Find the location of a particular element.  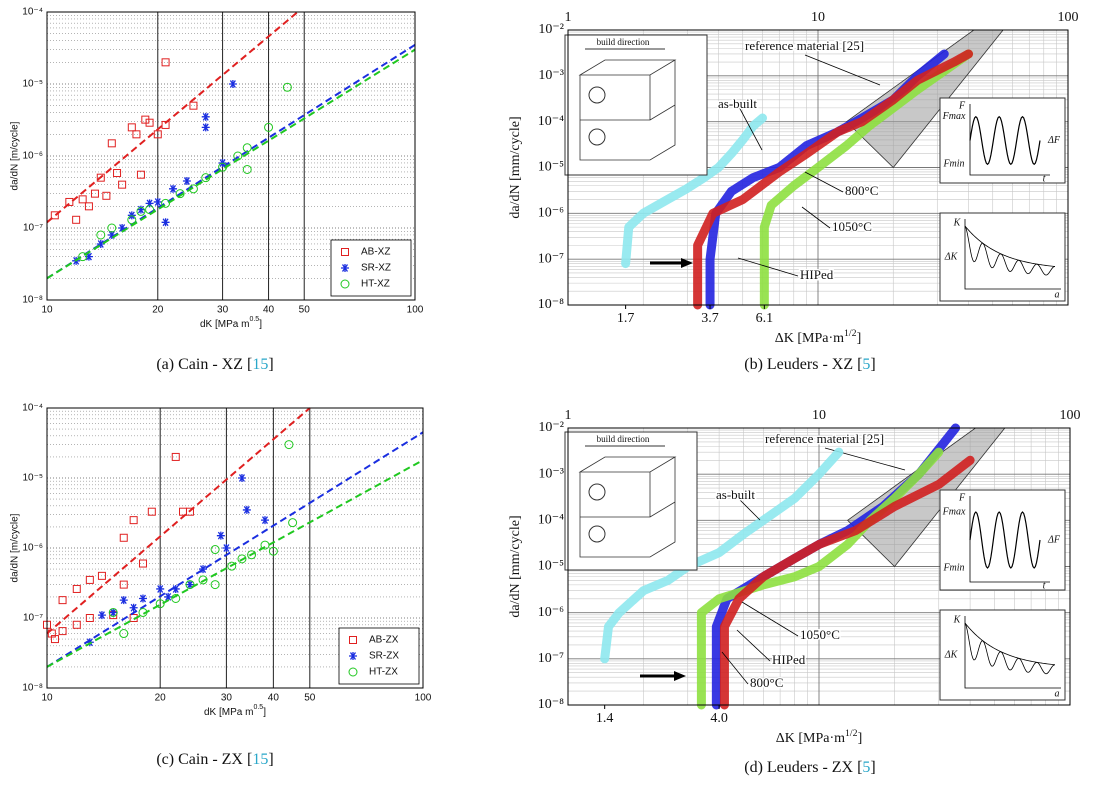

inset-label: a is located at coordinates (1057, 693).